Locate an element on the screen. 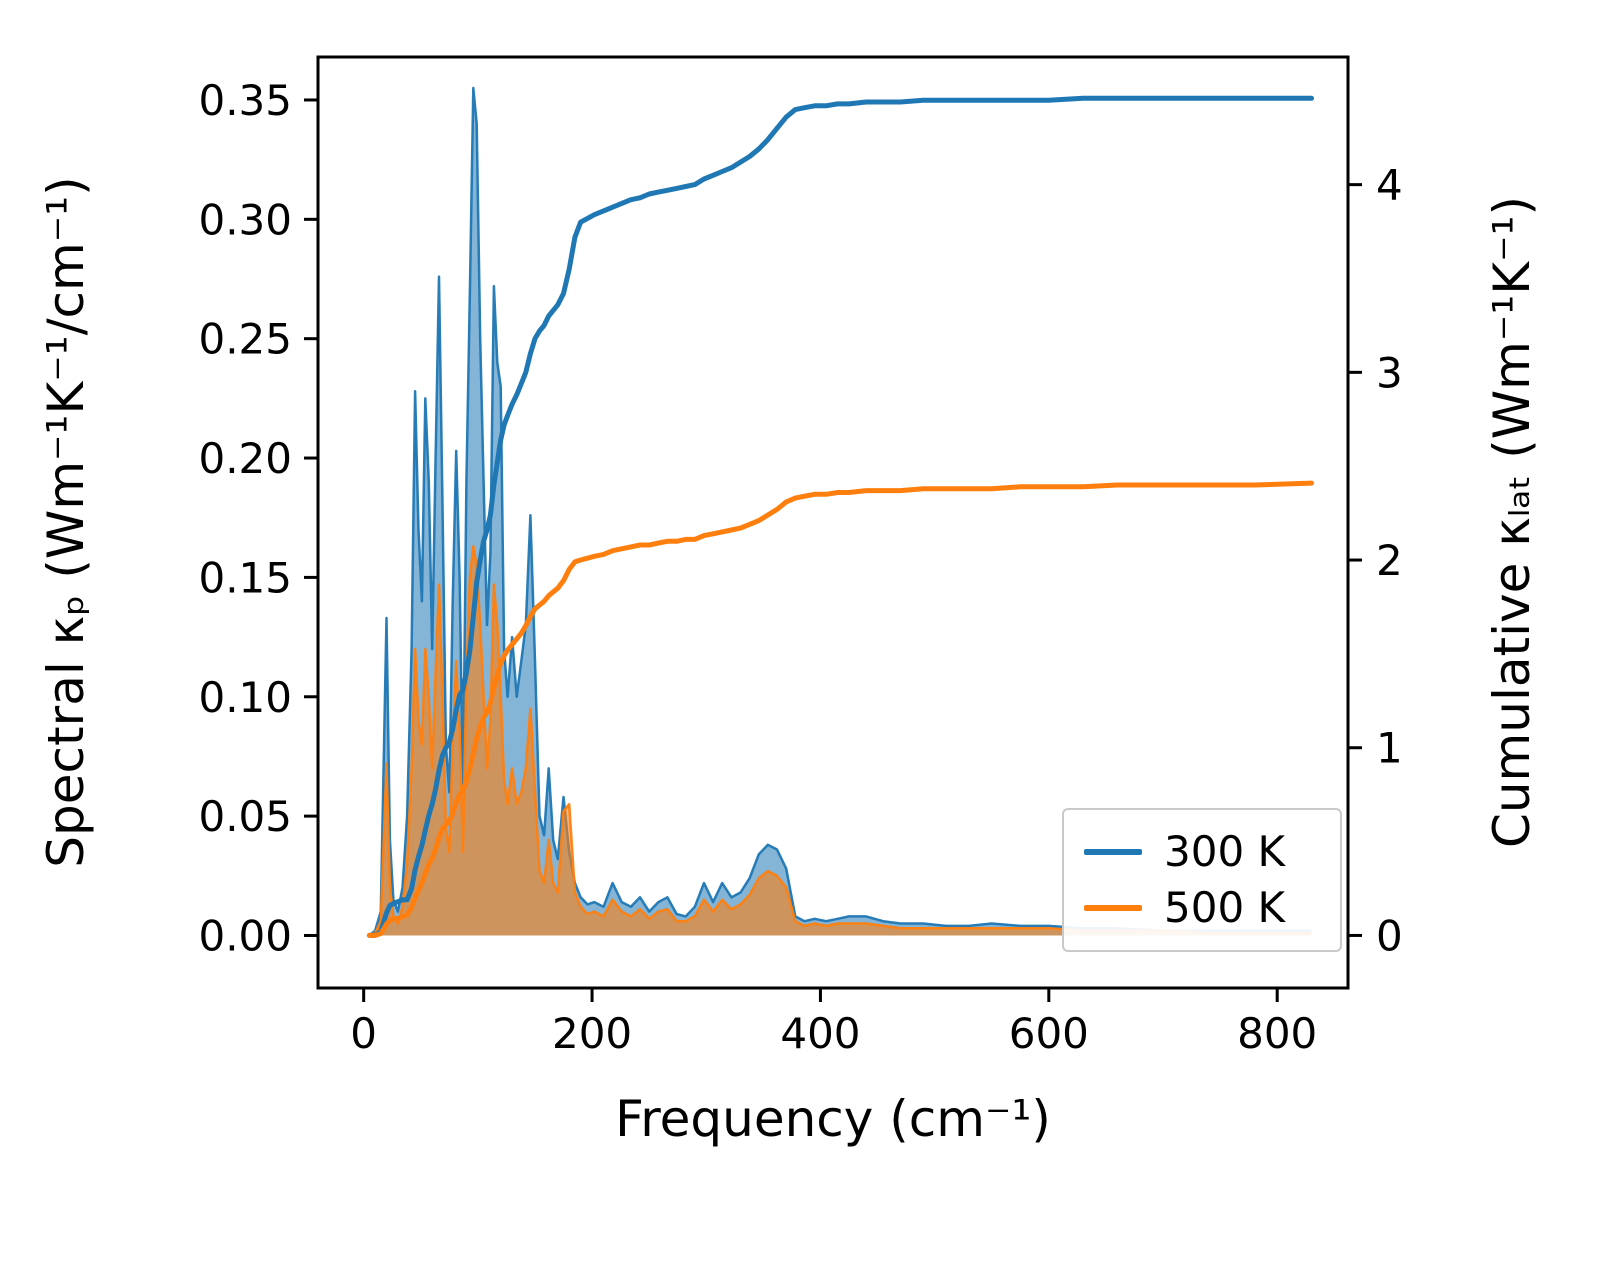 Image resolution: width=1623 pixels, height=1264 pixels. y-left-tick-label: 0.05 is located at coordinates (245, 816).